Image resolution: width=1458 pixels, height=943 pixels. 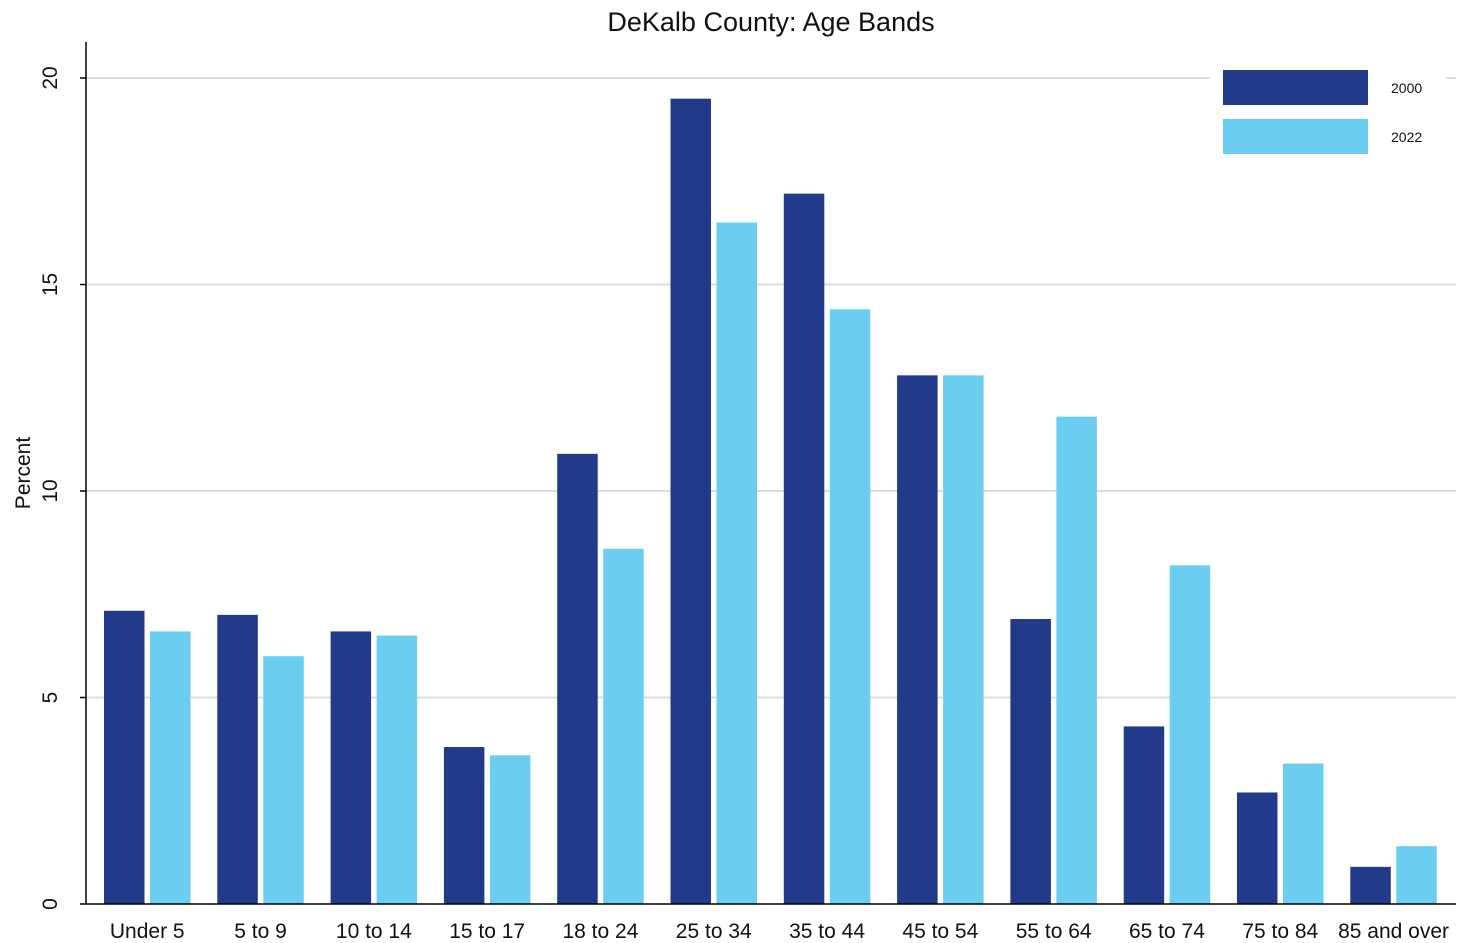 What do you see at coordinates (50, 490) in the screenshot?
I see `y-tick-label: 10` at bounding box center [50, 490].